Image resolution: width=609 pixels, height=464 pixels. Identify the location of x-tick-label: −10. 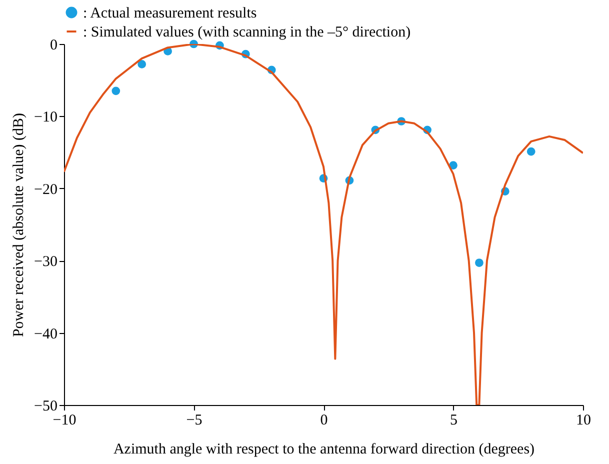
(64, 420).